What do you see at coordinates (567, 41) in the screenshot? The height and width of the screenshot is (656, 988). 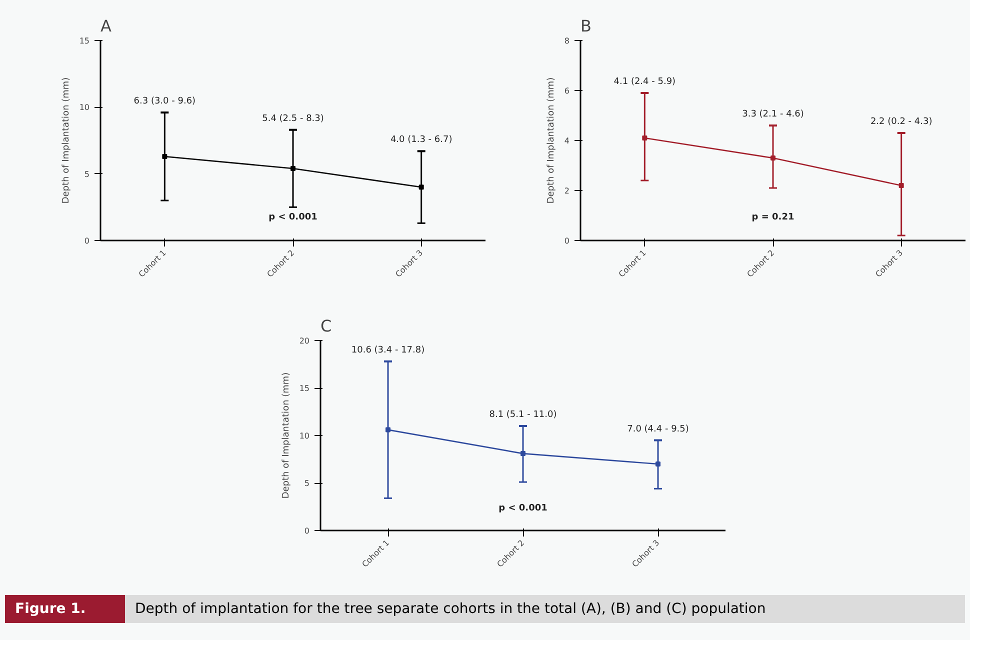 I see `y-tick-label: 8` at bounding box center [567, 41].